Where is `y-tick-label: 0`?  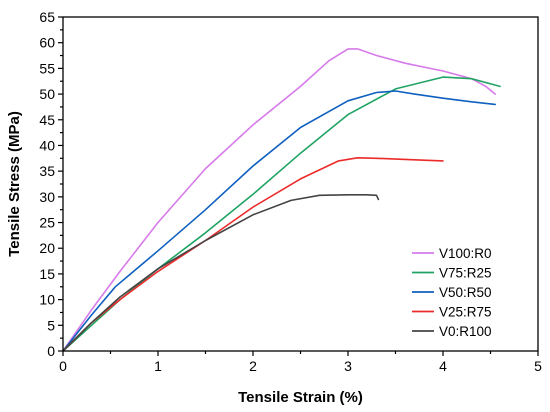
y-tick-label: 0 is located at coordinates (51, 351).